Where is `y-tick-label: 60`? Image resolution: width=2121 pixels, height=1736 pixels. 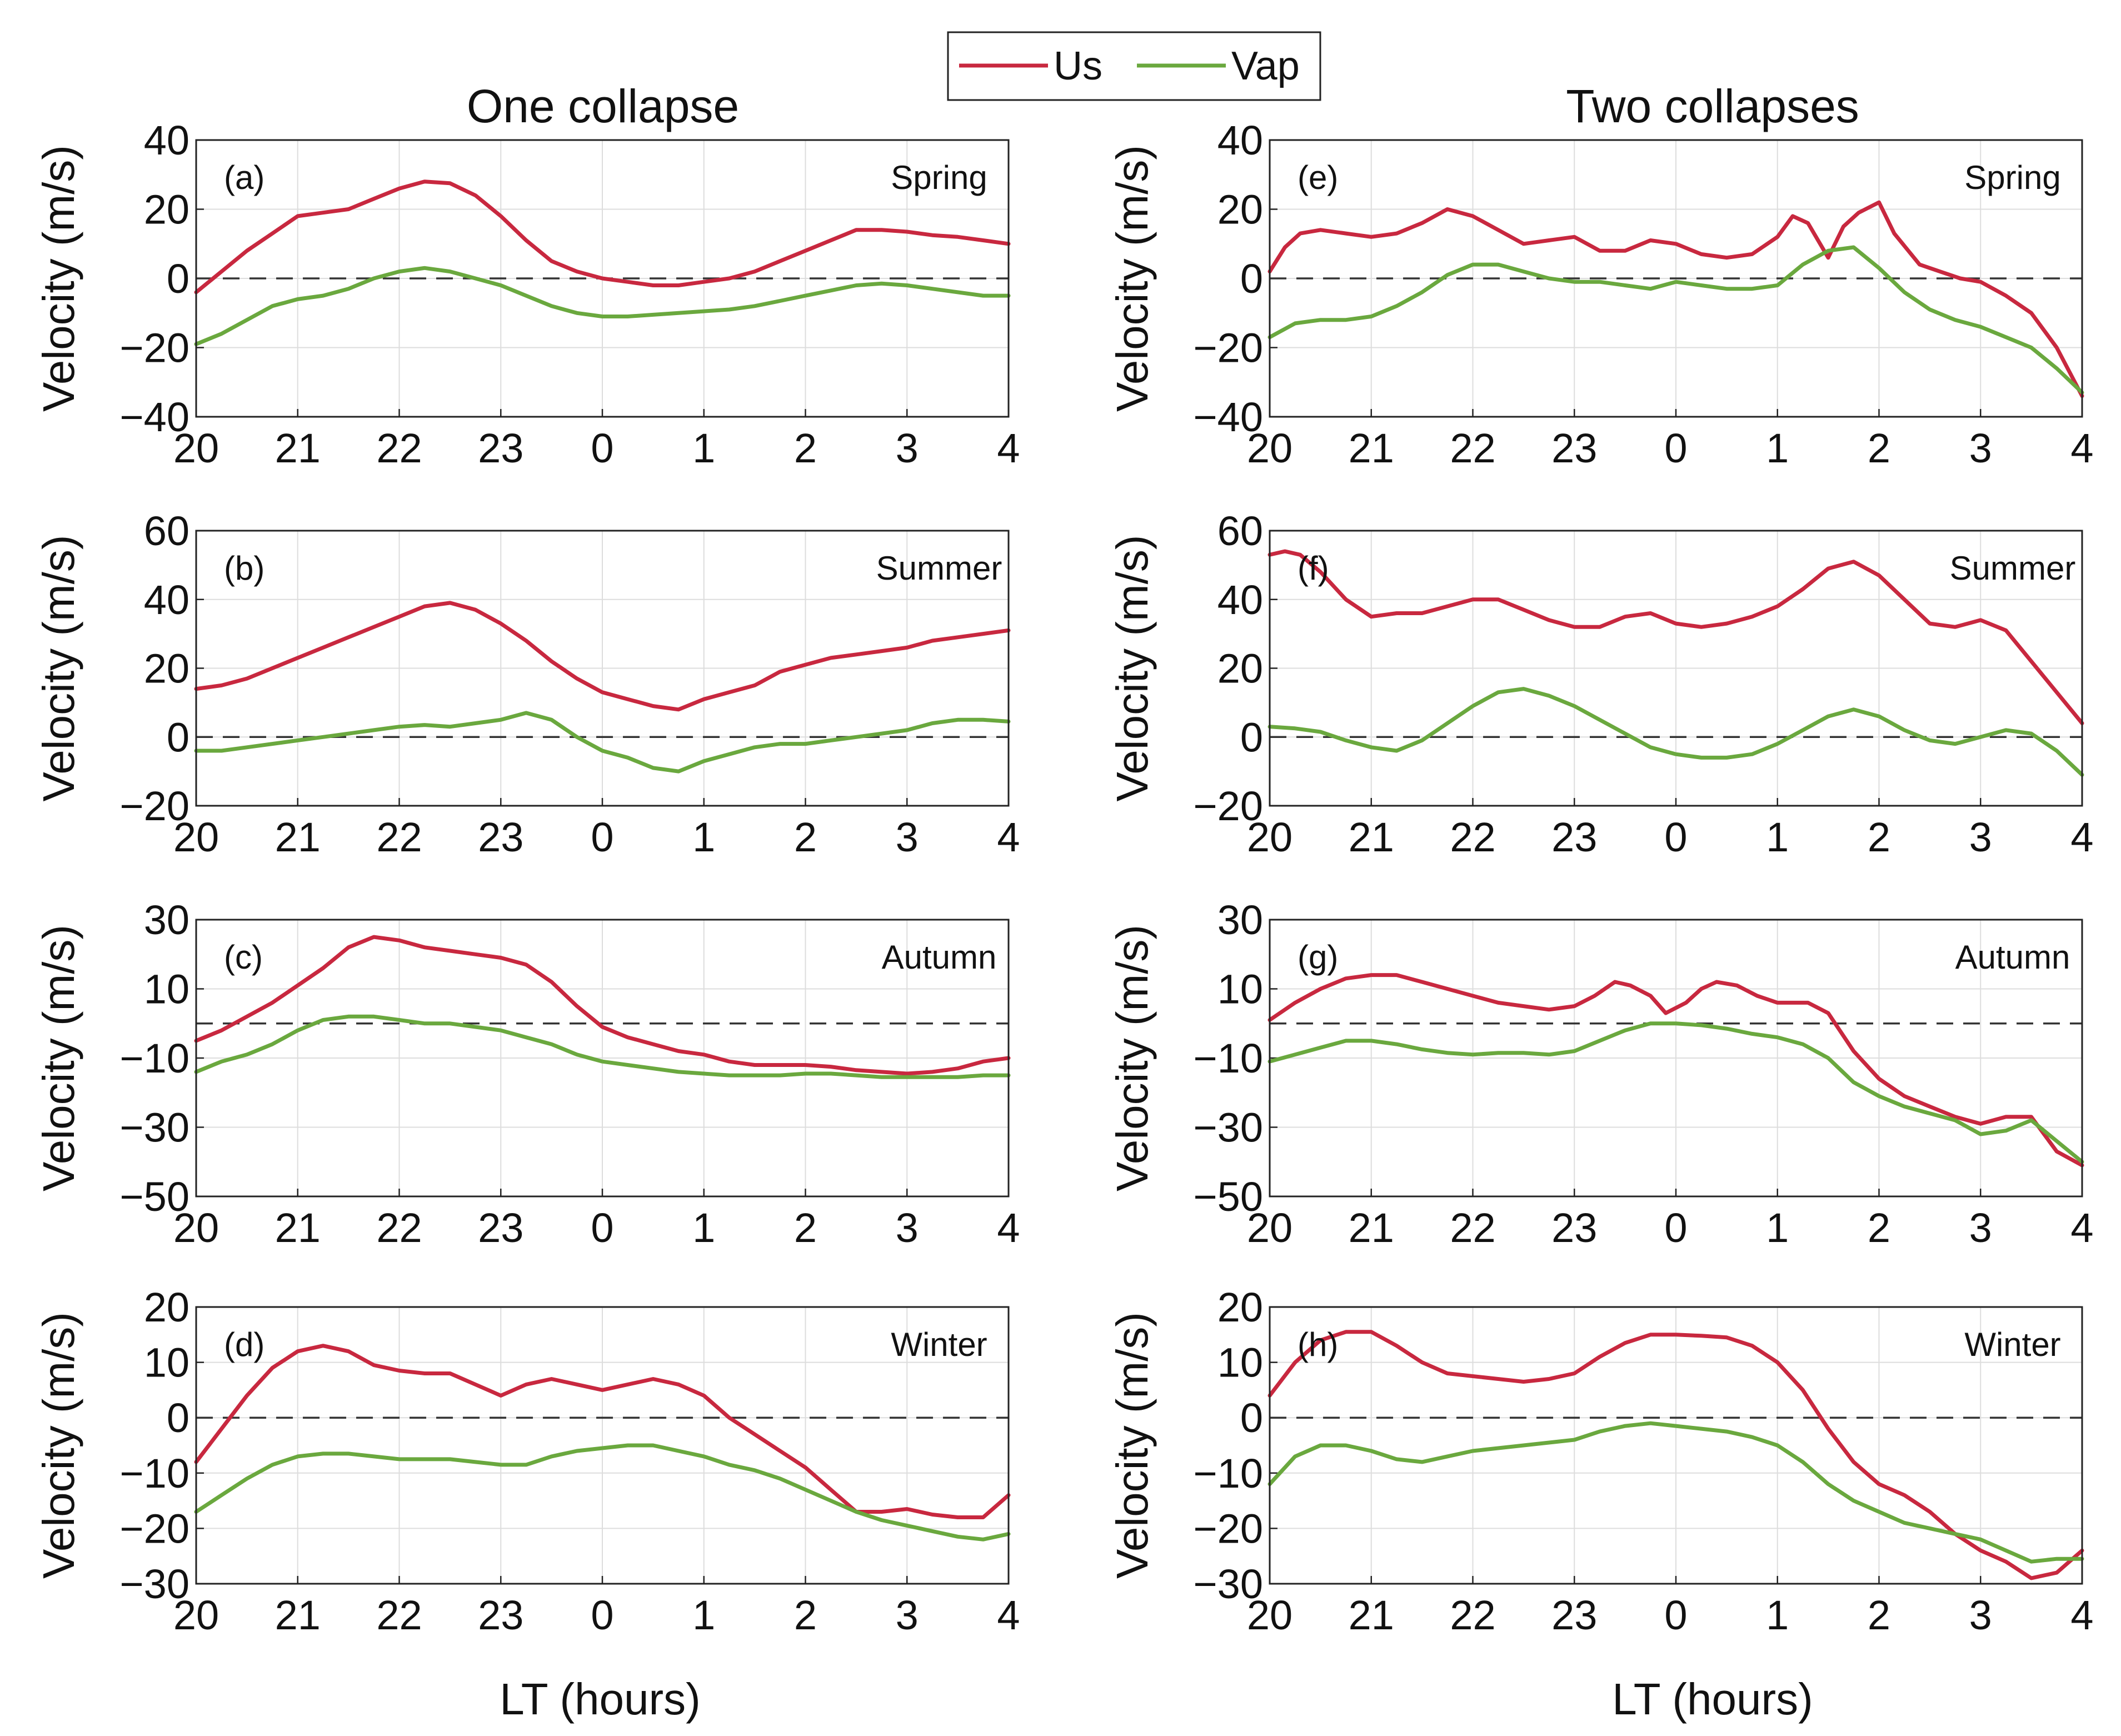 y-tick-label: 60 is located at coordinates (167, 531).